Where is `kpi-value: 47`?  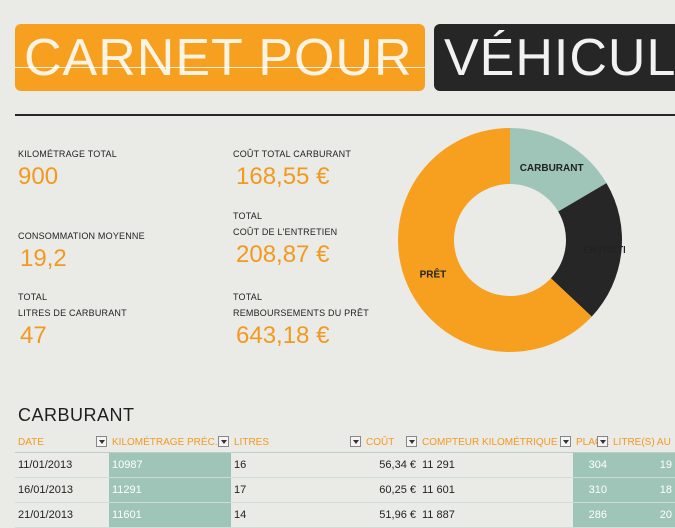
kpi-value: 47 is located at coordinates (33, 335).